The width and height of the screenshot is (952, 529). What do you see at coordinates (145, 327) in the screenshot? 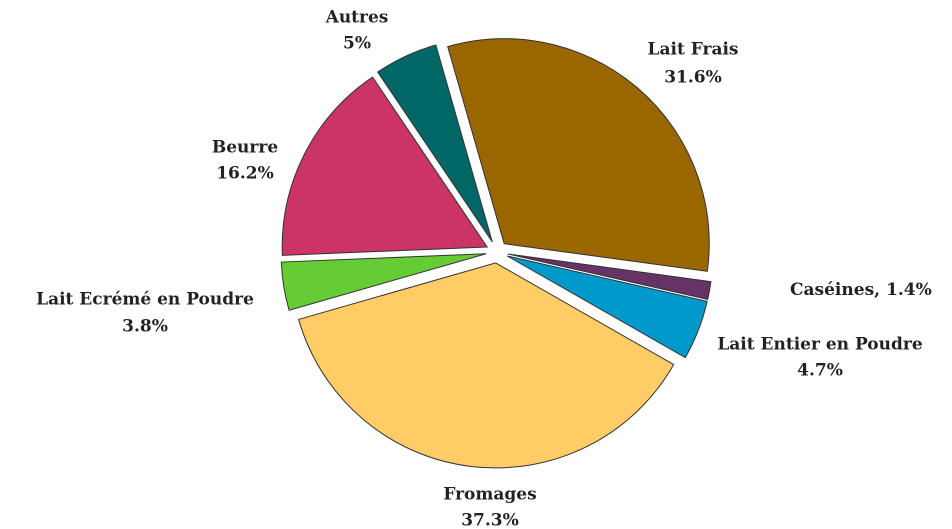
I see `slice-value: 3.8%` at bounding box center [145, 327].